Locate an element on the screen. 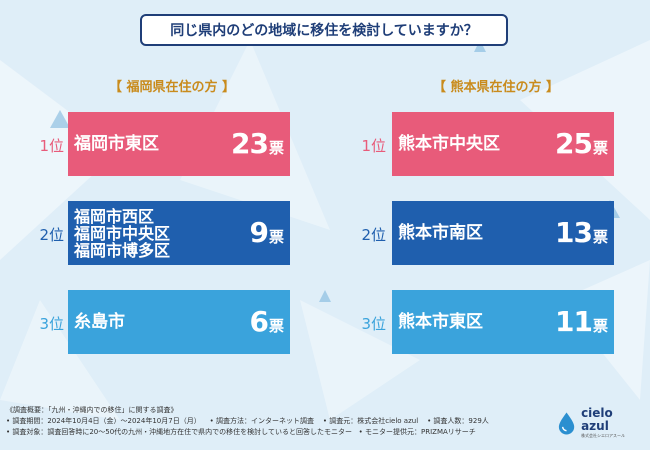  vote-count: 25 is located at coordinates (574, 143).